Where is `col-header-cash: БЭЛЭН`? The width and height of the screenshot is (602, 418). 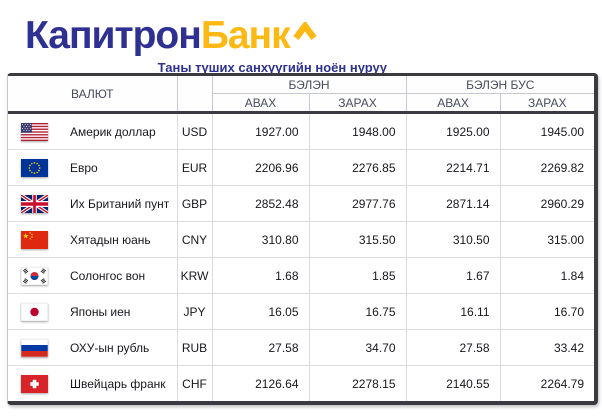 col-header-cash: БЭЛЭН is located at coordinates (309, 85).